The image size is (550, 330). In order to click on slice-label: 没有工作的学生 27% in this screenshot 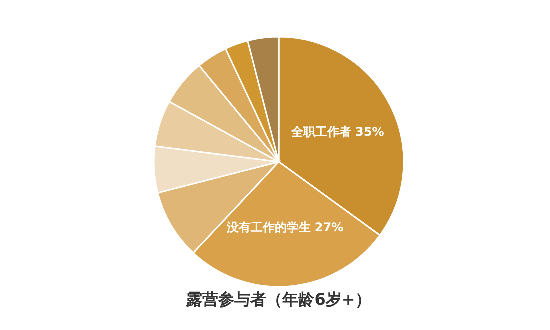, I will do `click(285, 227)`.